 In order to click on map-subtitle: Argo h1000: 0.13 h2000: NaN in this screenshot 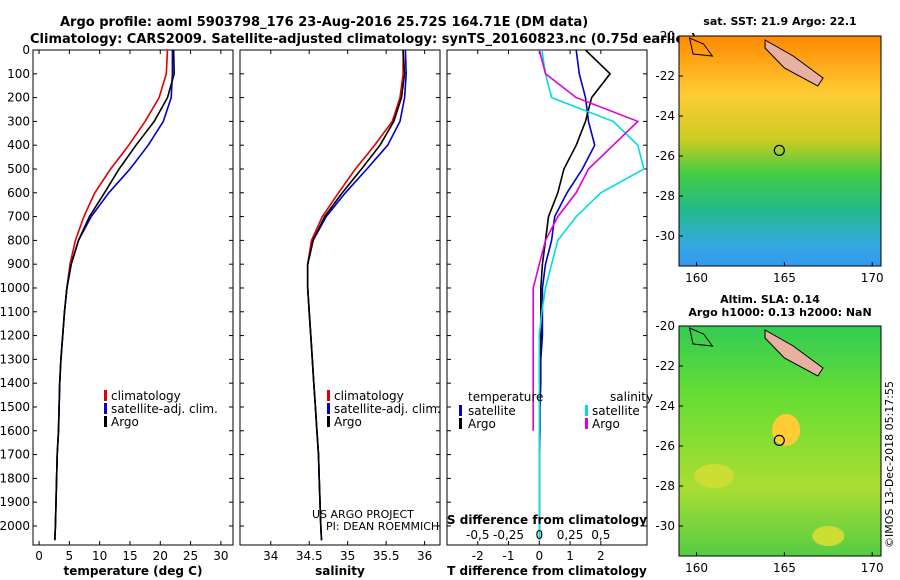, I will do `click(779, 312)`.